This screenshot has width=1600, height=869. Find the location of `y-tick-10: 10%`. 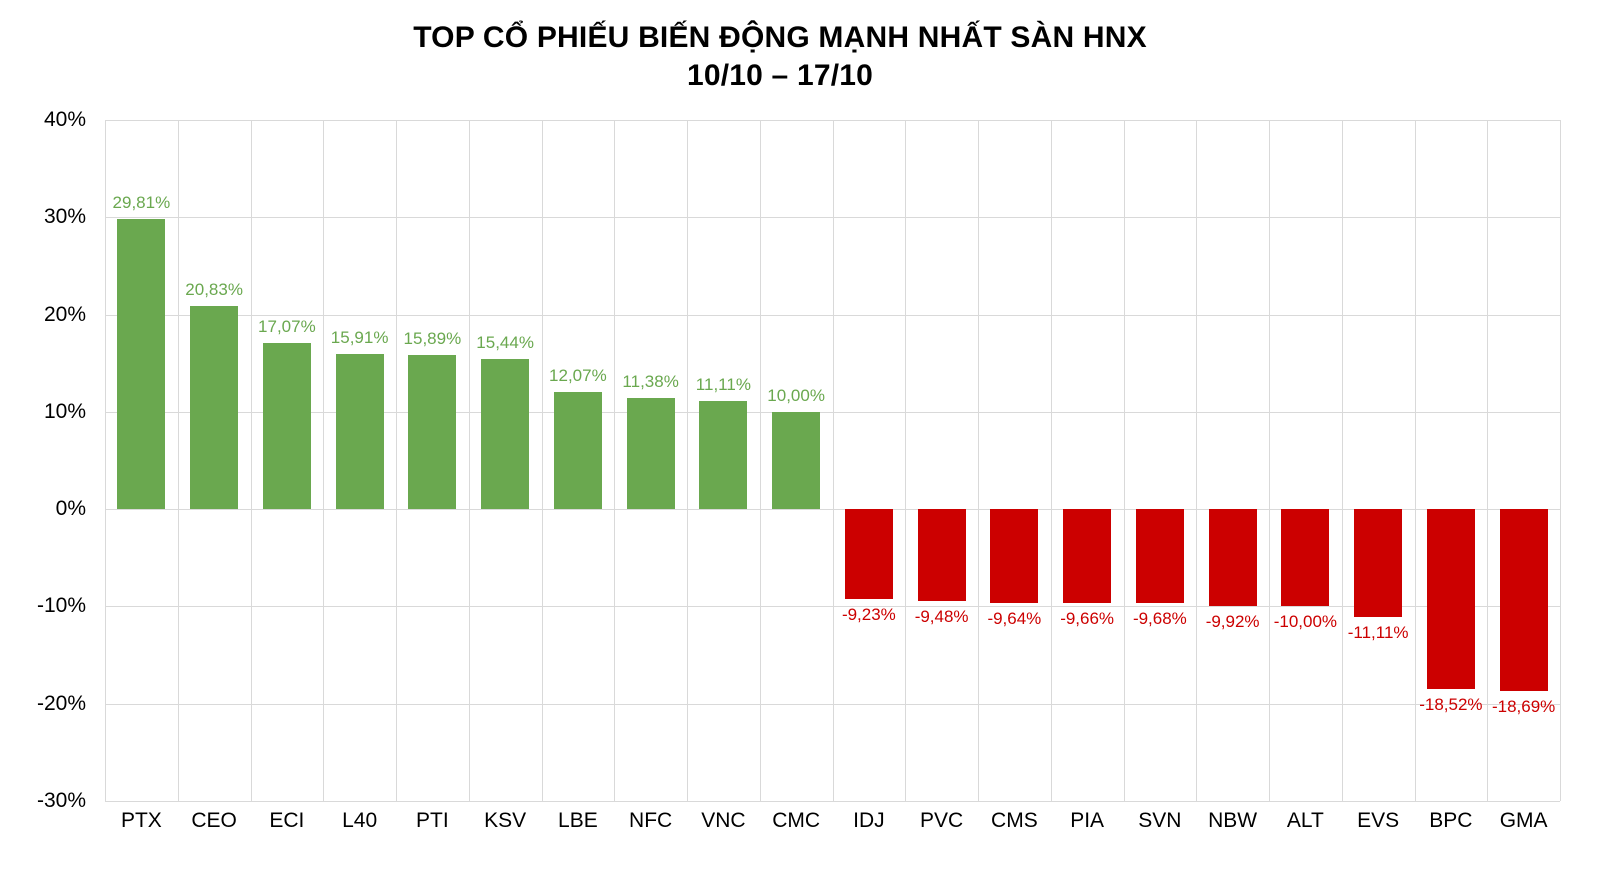

y-tick-10: 10% is located at coordinates (64, 411).